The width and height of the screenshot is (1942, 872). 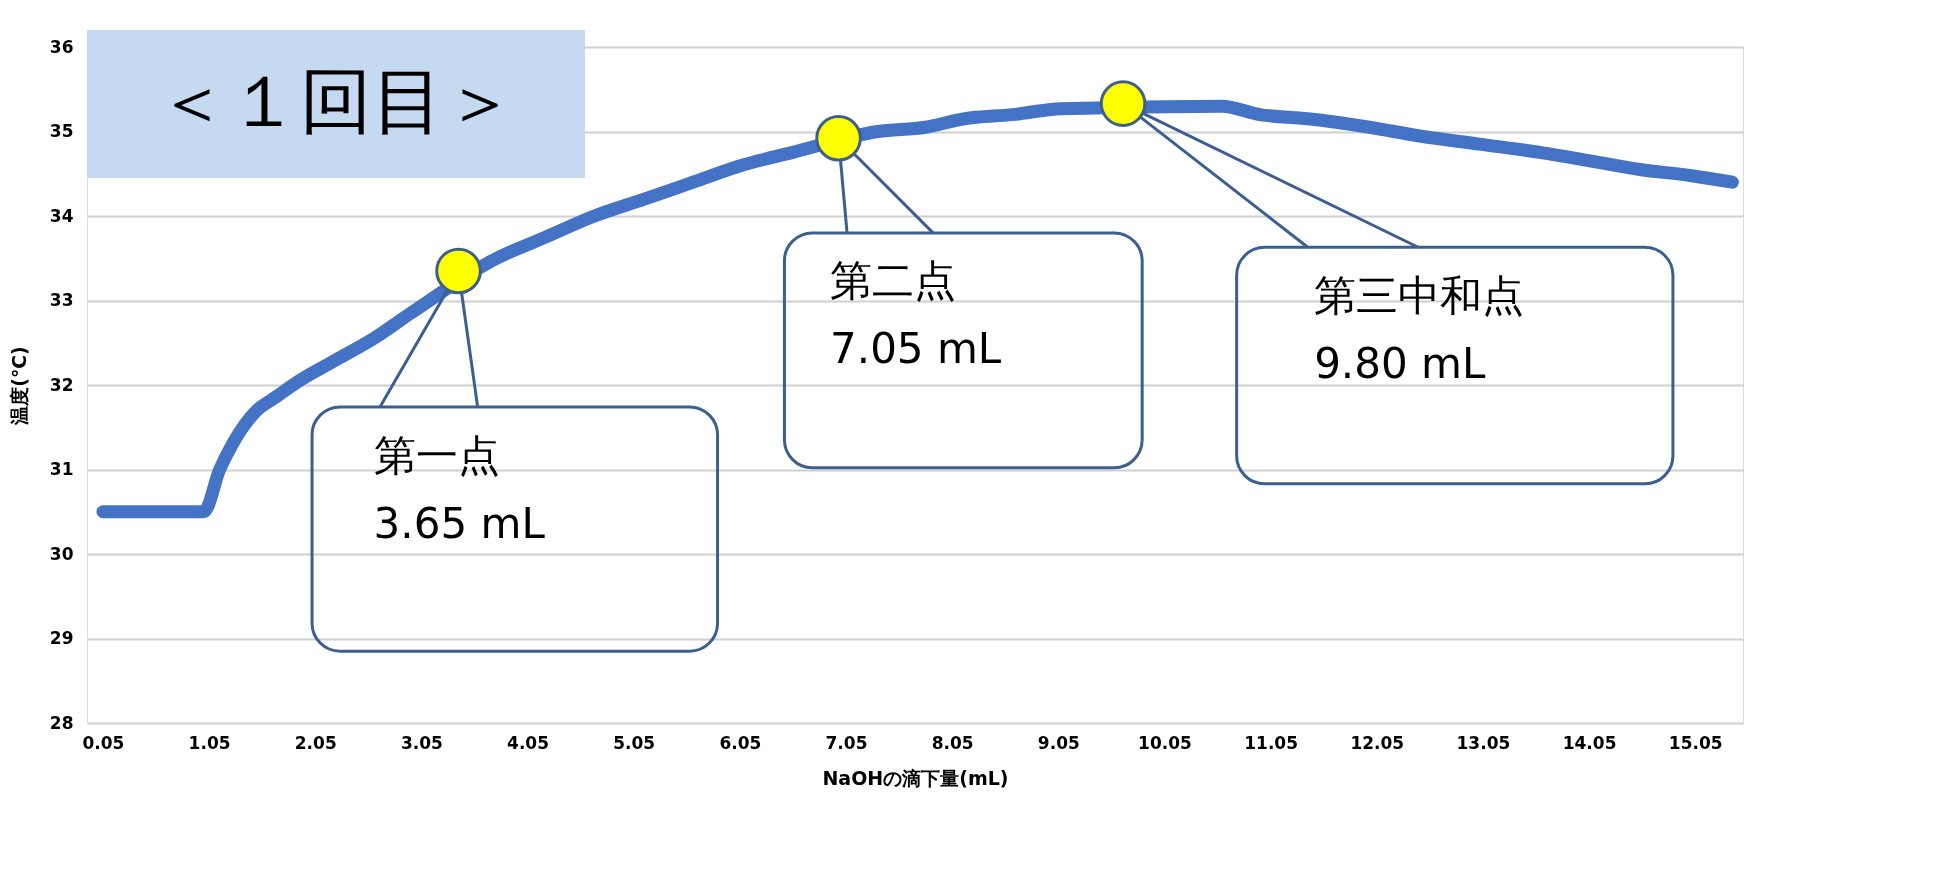 What do you see at coordinates (61, 469) in the screenshot?
I see `y-tick-label: 31` at bounding box center [61, 469].